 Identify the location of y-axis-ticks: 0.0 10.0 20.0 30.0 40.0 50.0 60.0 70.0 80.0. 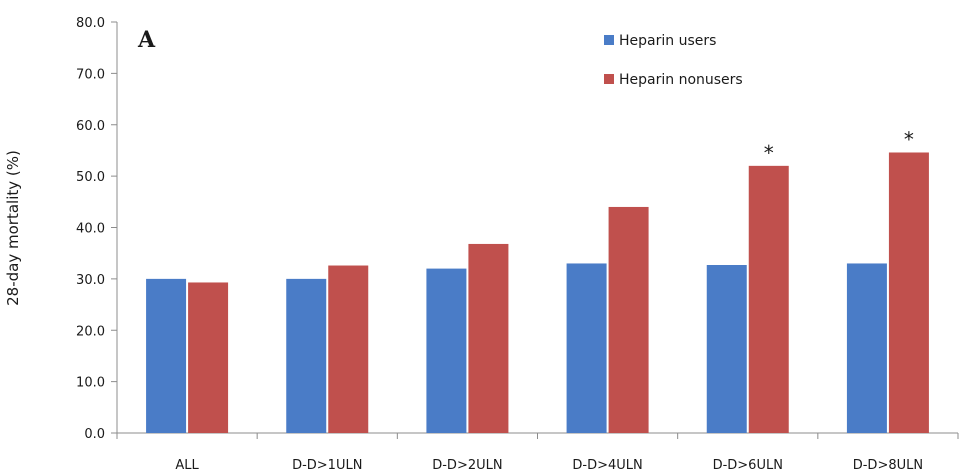
(96, 229).